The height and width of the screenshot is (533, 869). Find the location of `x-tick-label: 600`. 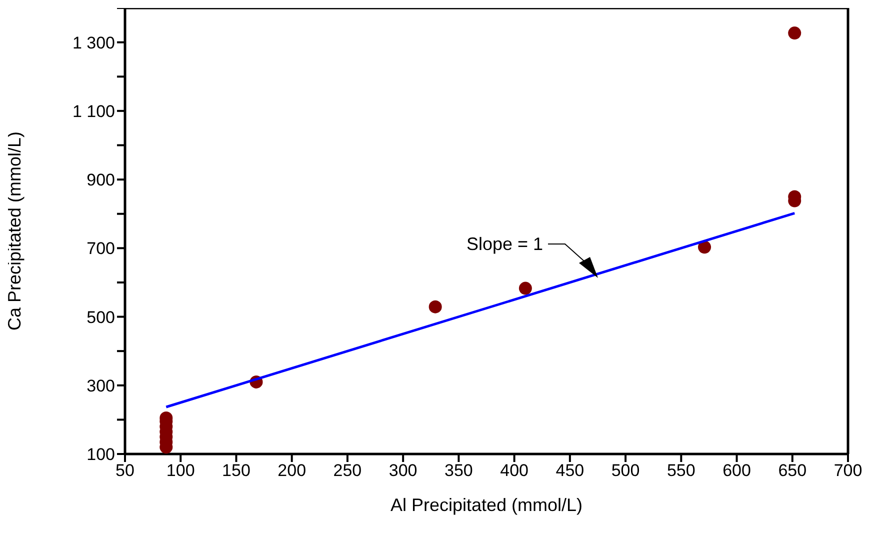

x-tick-label: 600 is located at coordinates (736, 470).